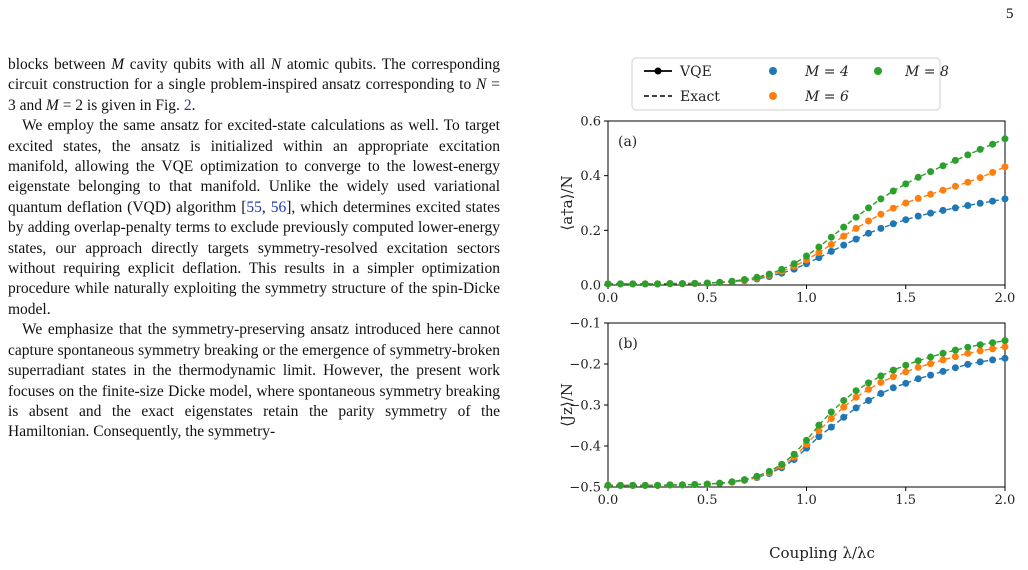 The height and width of the screenshot is (570, 1028). Describe the element at coordinates (585, 406) in the screenshot. I see `y-tick-label: −0.3` at that location.